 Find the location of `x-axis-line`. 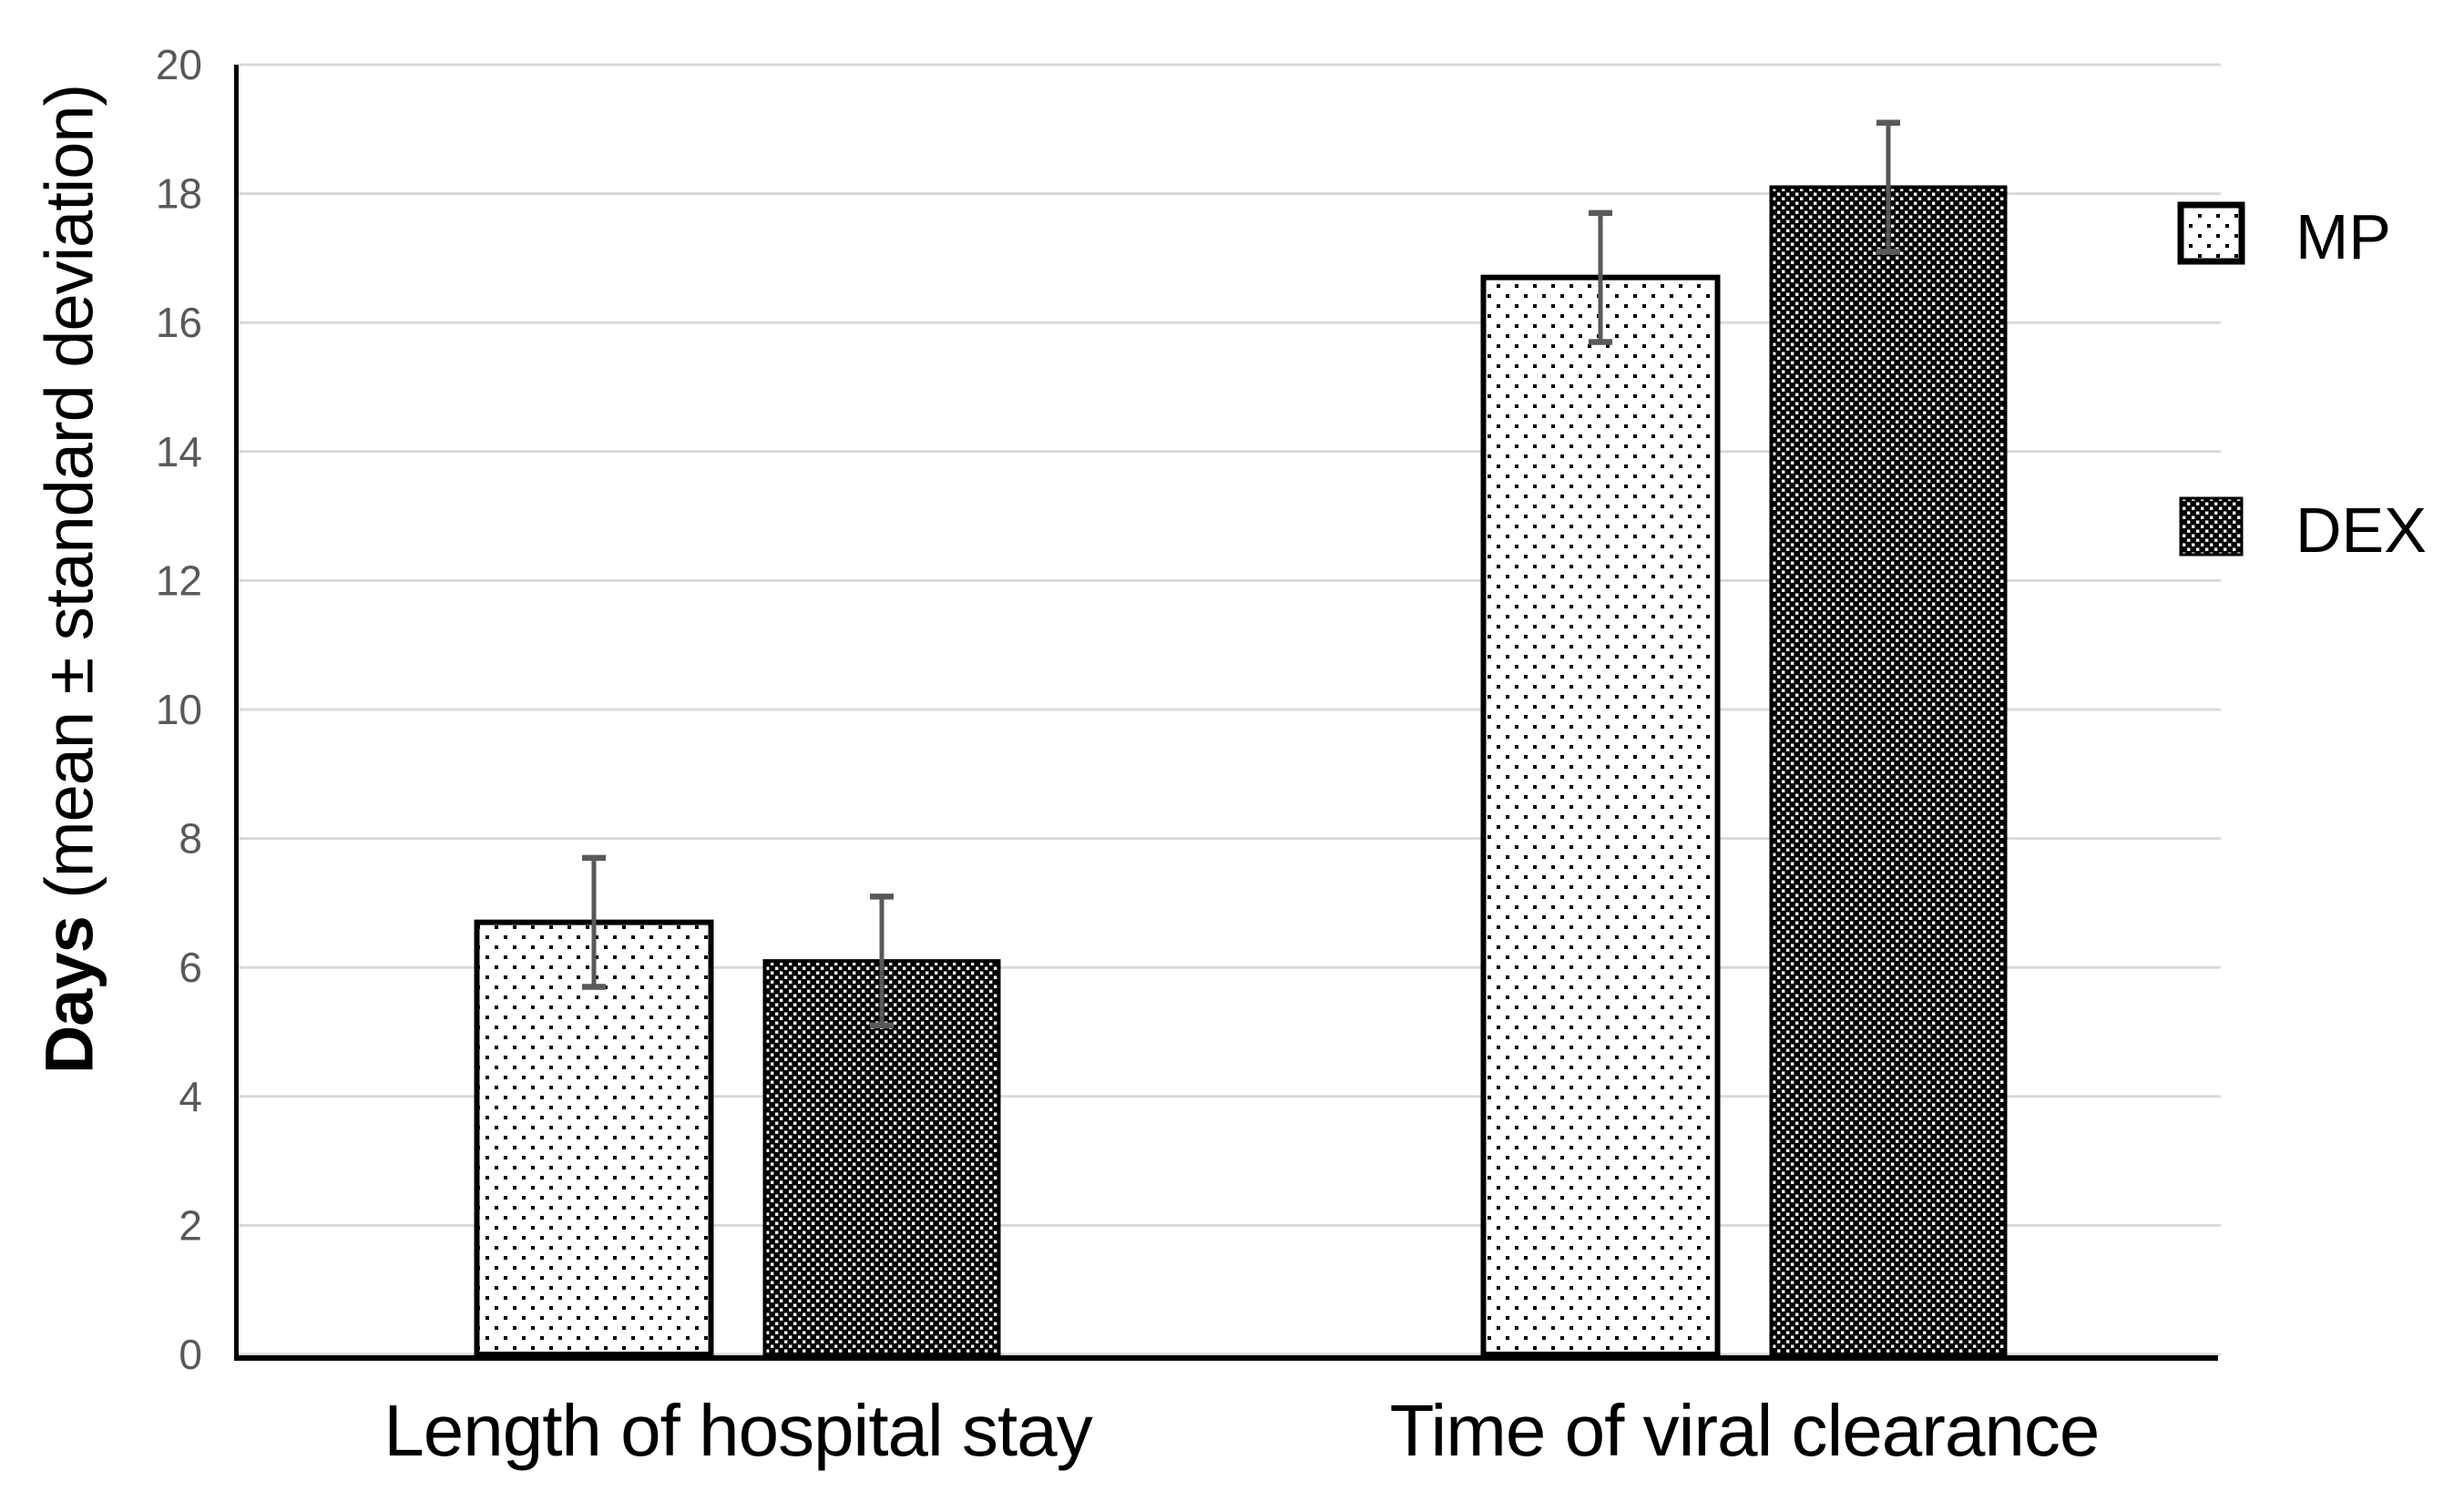

x-axis-line is located at coordinates (1226, 1358).